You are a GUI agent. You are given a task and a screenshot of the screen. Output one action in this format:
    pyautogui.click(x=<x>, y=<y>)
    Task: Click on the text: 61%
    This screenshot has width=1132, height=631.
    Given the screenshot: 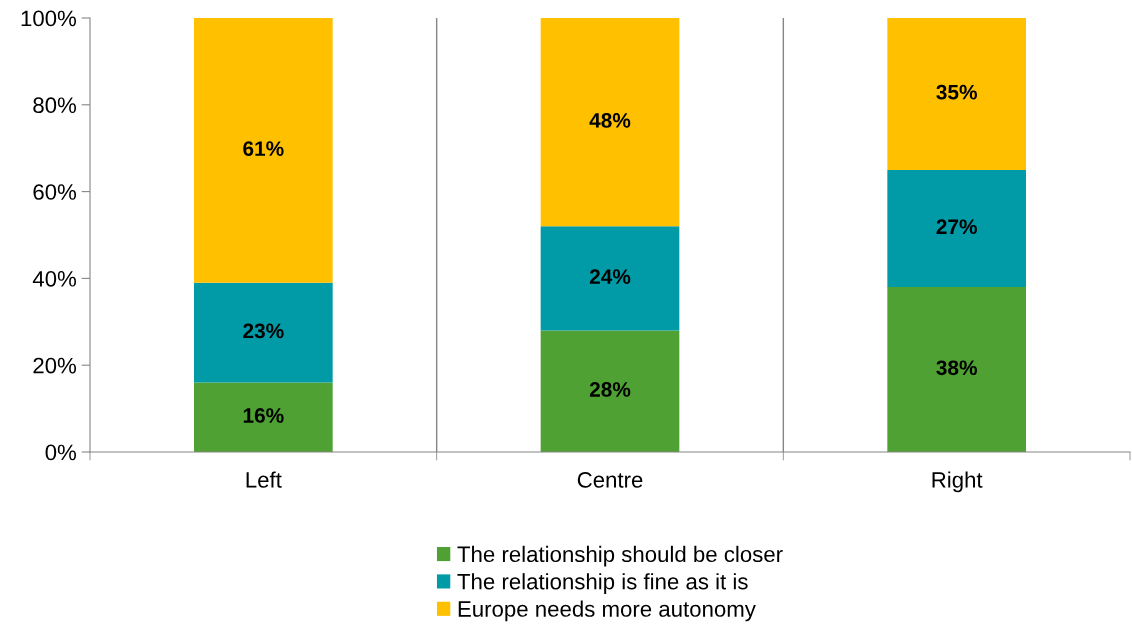 What is the action you would take?
    pyautogui.click(x=263, y=148)
    